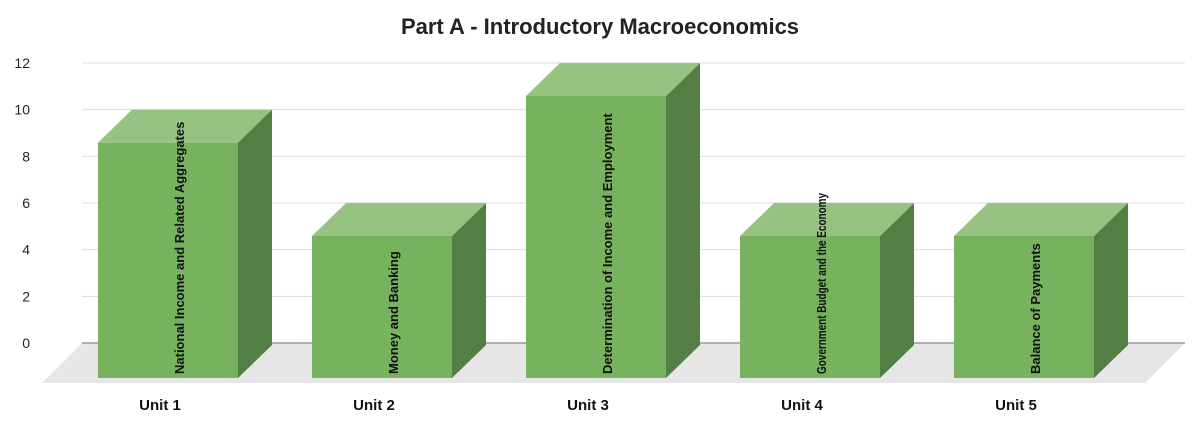 The width and height of the screenshot is (1200, 425). What do you see at coordinates (22, 110) in the screenshot?
I see `y-tick-label: 10` at bounding box center [22, 110].